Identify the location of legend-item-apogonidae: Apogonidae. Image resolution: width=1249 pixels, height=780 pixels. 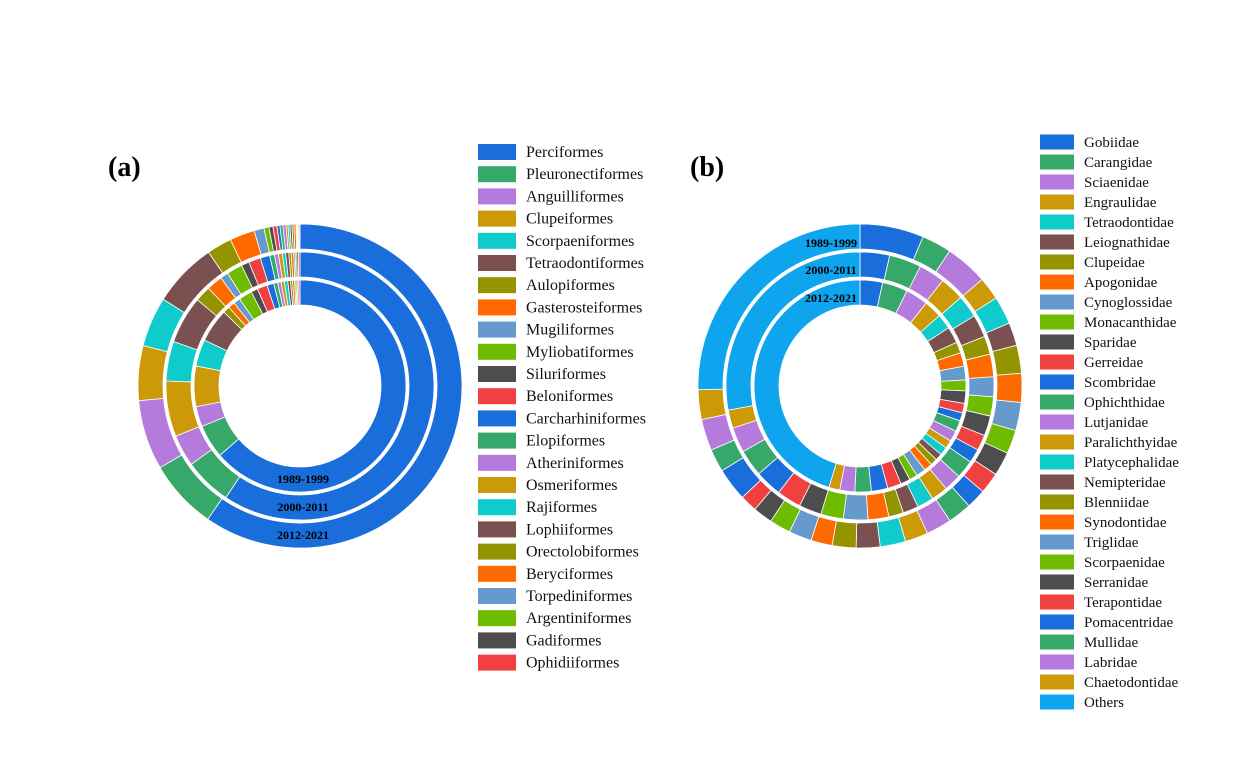
(1099, 282).